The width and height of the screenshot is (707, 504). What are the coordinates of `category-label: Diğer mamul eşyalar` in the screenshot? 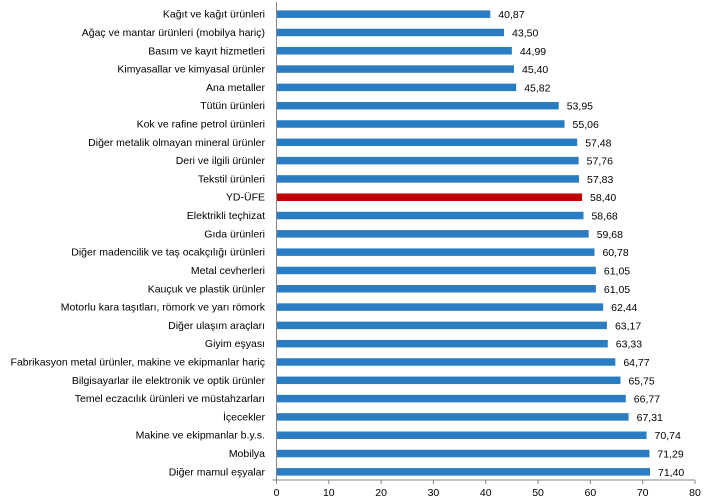 It's located at (217, 472).